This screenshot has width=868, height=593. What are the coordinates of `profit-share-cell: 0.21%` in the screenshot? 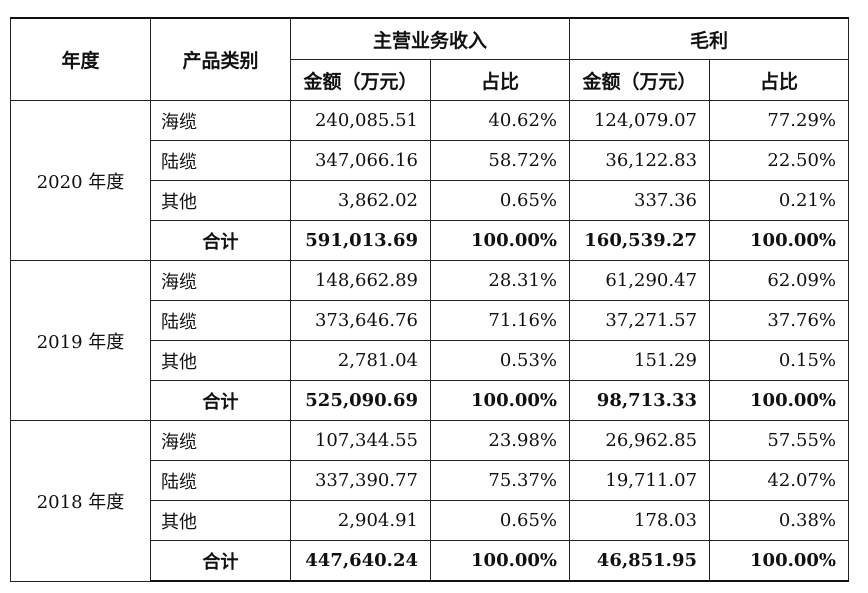 It's located at (779, 200).